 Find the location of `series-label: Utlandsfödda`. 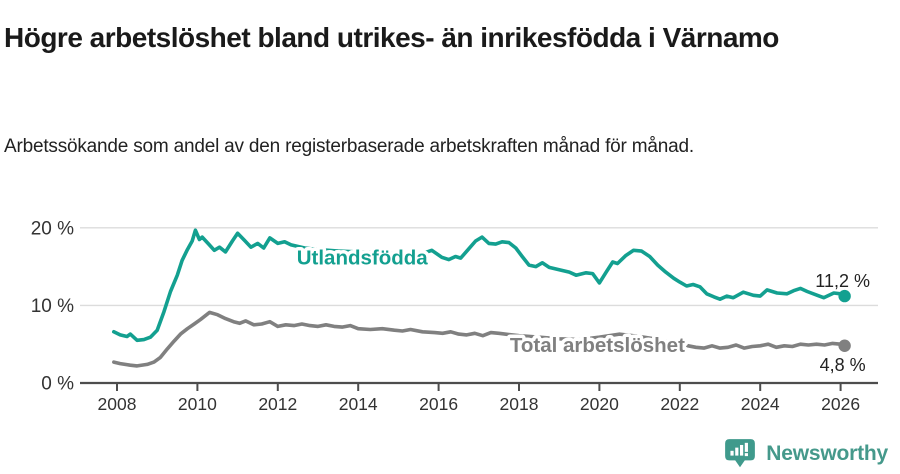

series-label: Utlandsfödda is located at coordinates (363, 257).